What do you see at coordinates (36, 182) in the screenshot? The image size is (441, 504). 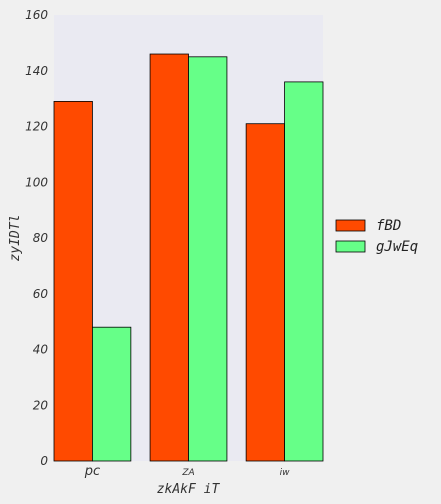 I see `y-tick-label: 100` at bounding box center [36, 182].